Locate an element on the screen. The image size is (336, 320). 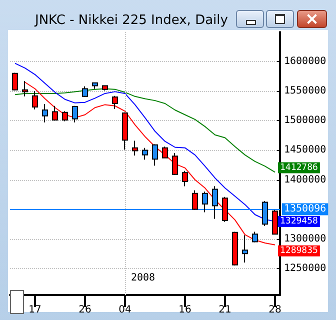
data-label: 1329458 is located at coordinates (299, 221).